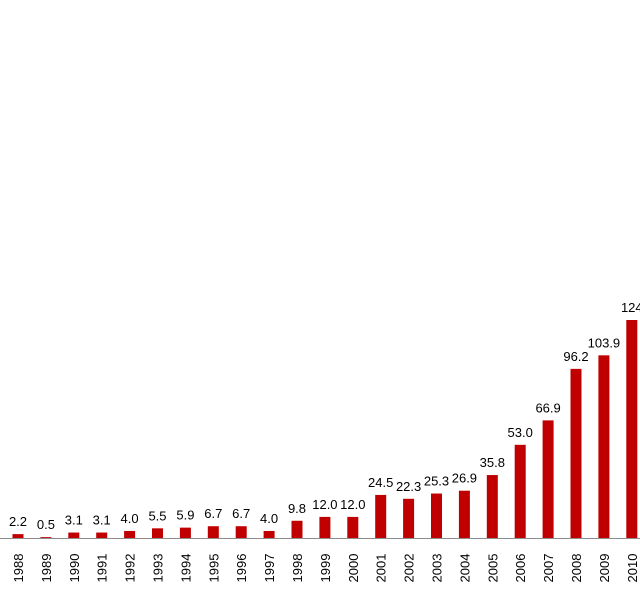 This screenshot has width=640, height=600. What do you see at coordinates (381, 568) in the screenshot?
I see `x-tick-label-2001: 2001` at bounding box center [381, 568].